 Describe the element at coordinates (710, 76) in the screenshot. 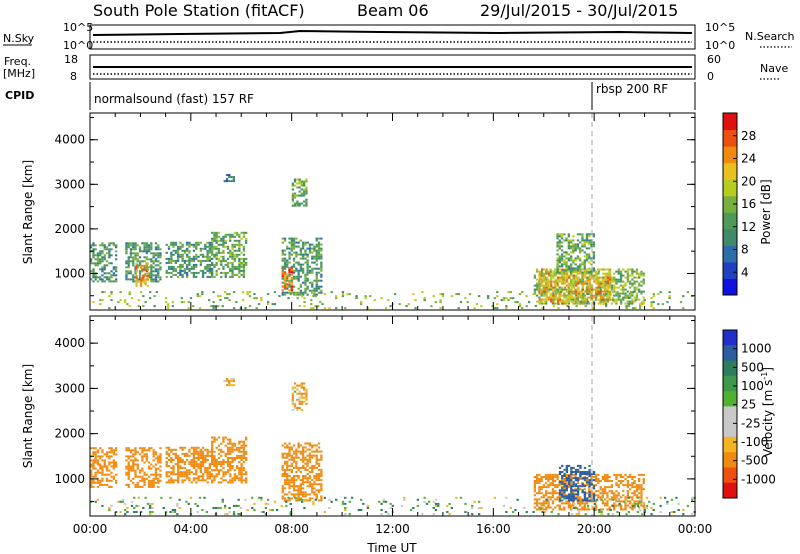

I see `nave-tick-bottom: 0` at that location.